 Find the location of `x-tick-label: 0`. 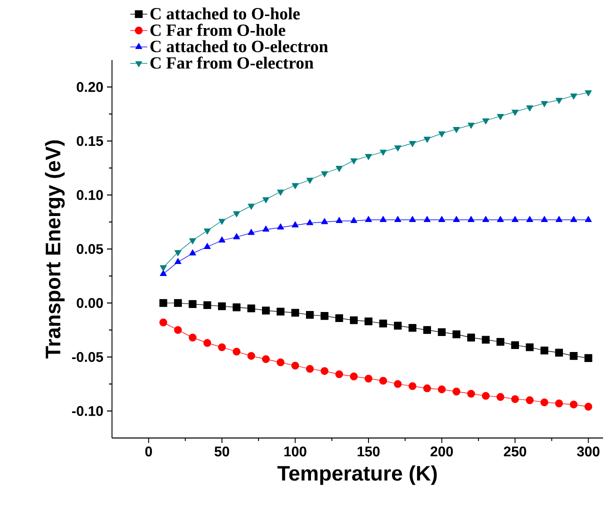

x-tick-label: 0 is located at coordinates (148, 451).